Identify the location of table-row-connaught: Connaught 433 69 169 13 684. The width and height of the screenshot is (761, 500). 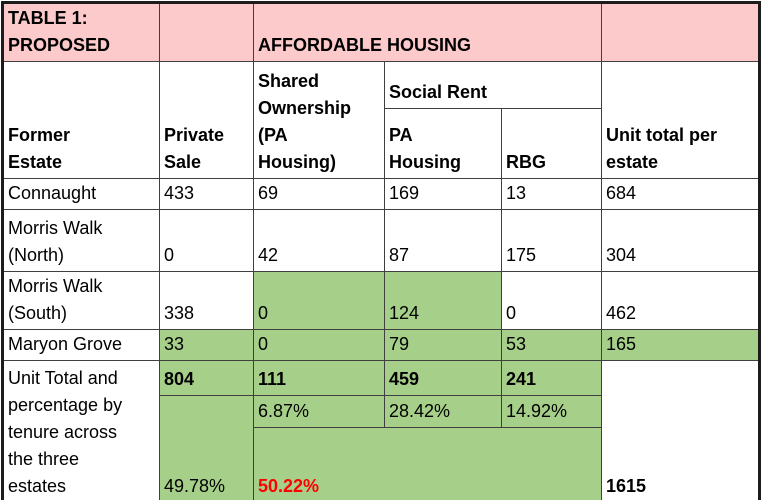
(381, 194).